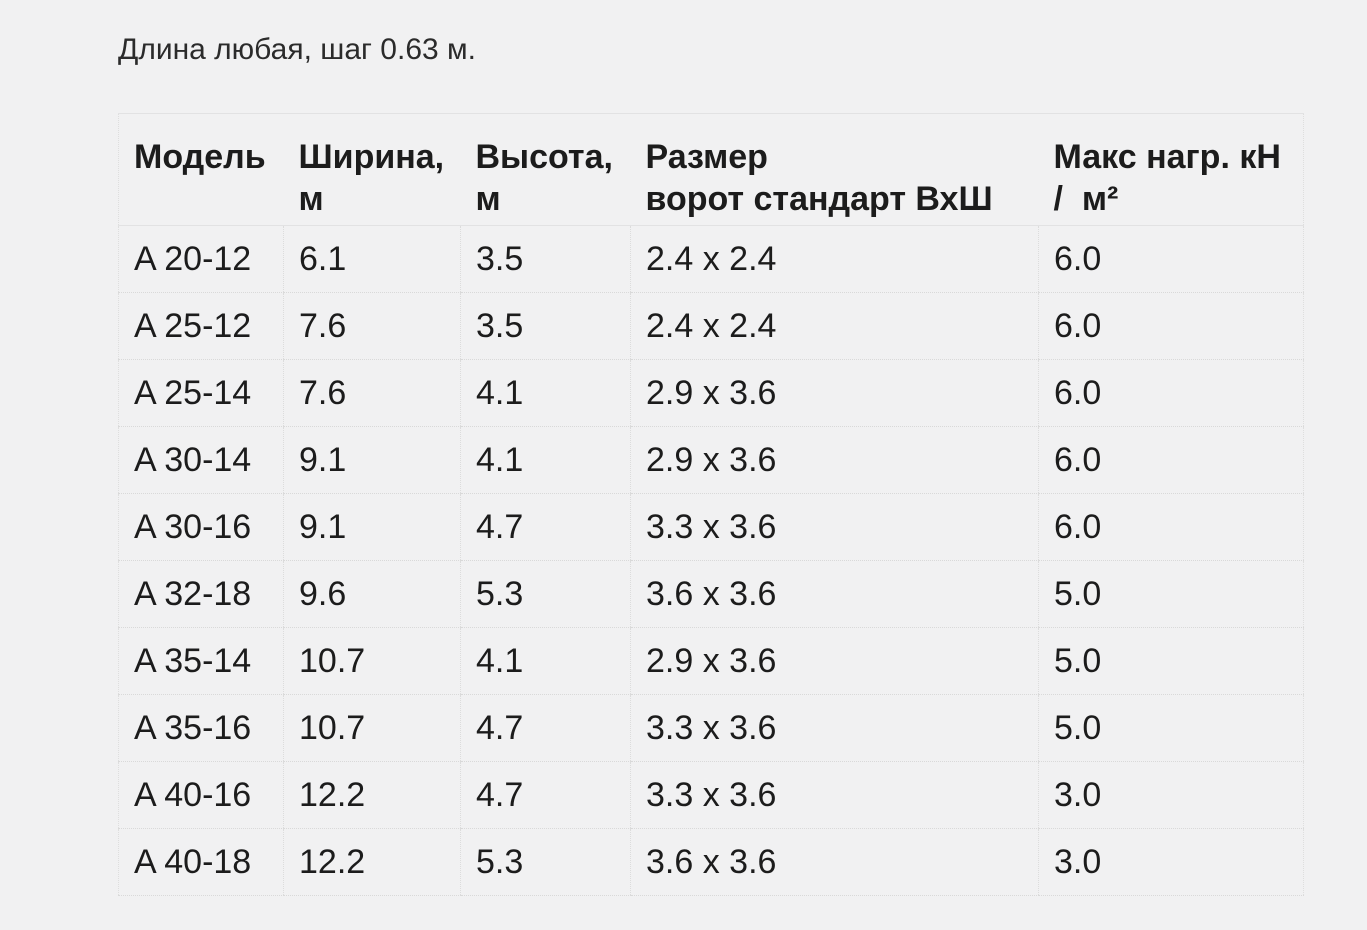  What do you see at coordinates (201, 259) in the screenshot?
I see `cell-model: A 20-12` at bounding box center [201, 259].